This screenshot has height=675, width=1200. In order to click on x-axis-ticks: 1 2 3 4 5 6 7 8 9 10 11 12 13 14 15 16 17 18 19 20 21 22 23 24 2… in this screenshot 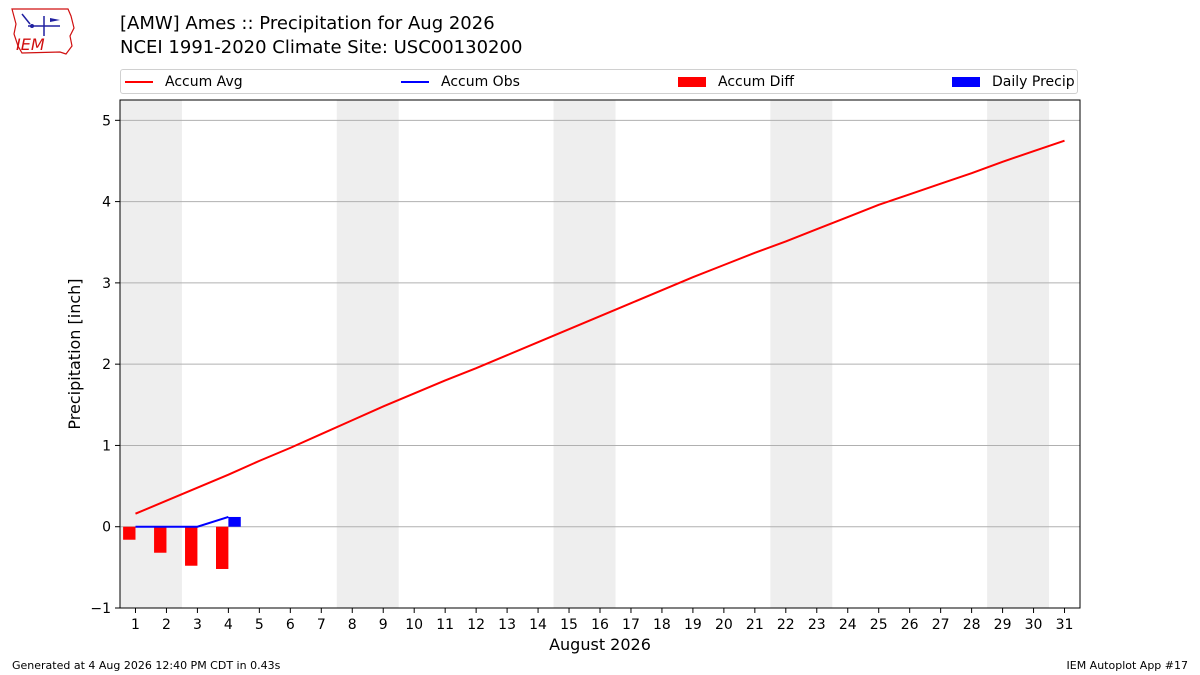, I will do `click(602, 620)`.